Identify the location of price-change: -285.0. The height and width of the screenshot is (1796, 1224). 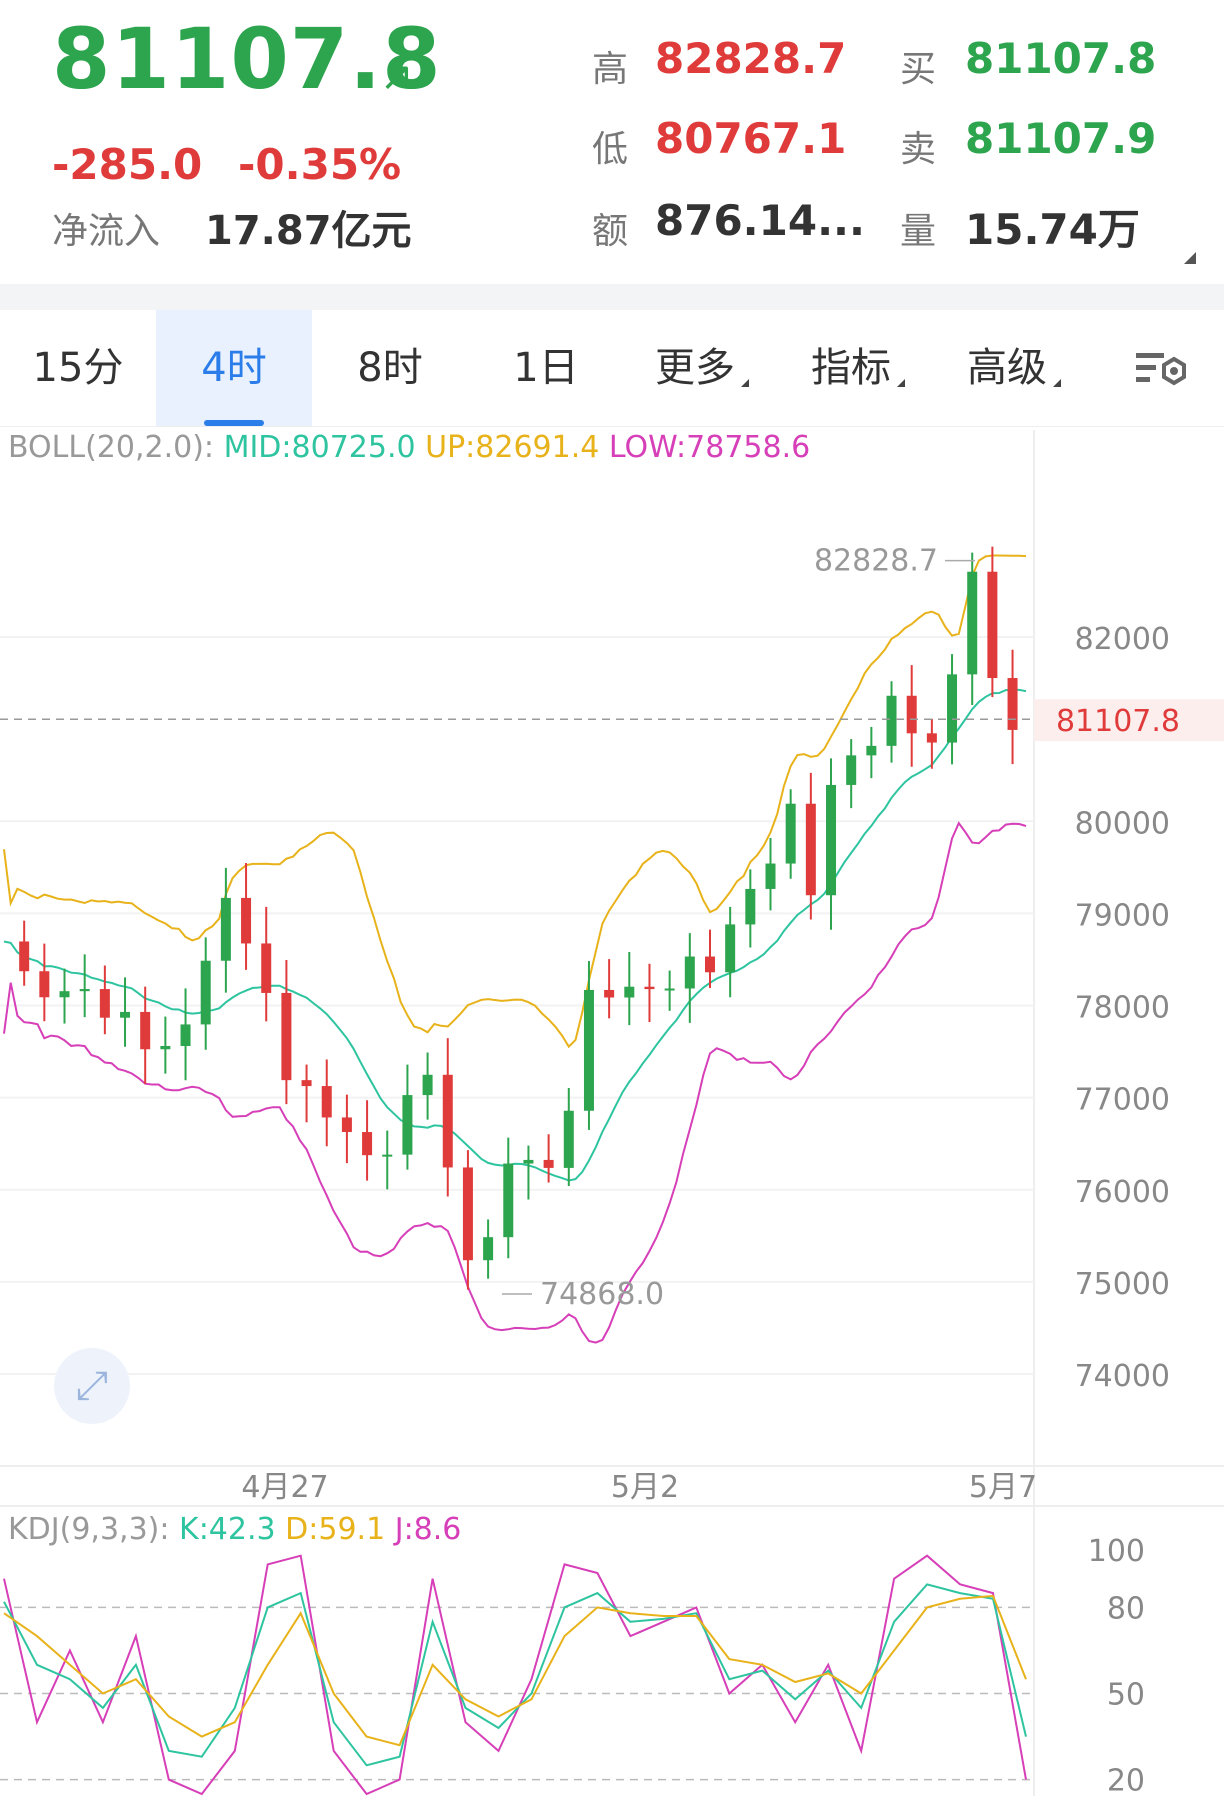
(127, 164).